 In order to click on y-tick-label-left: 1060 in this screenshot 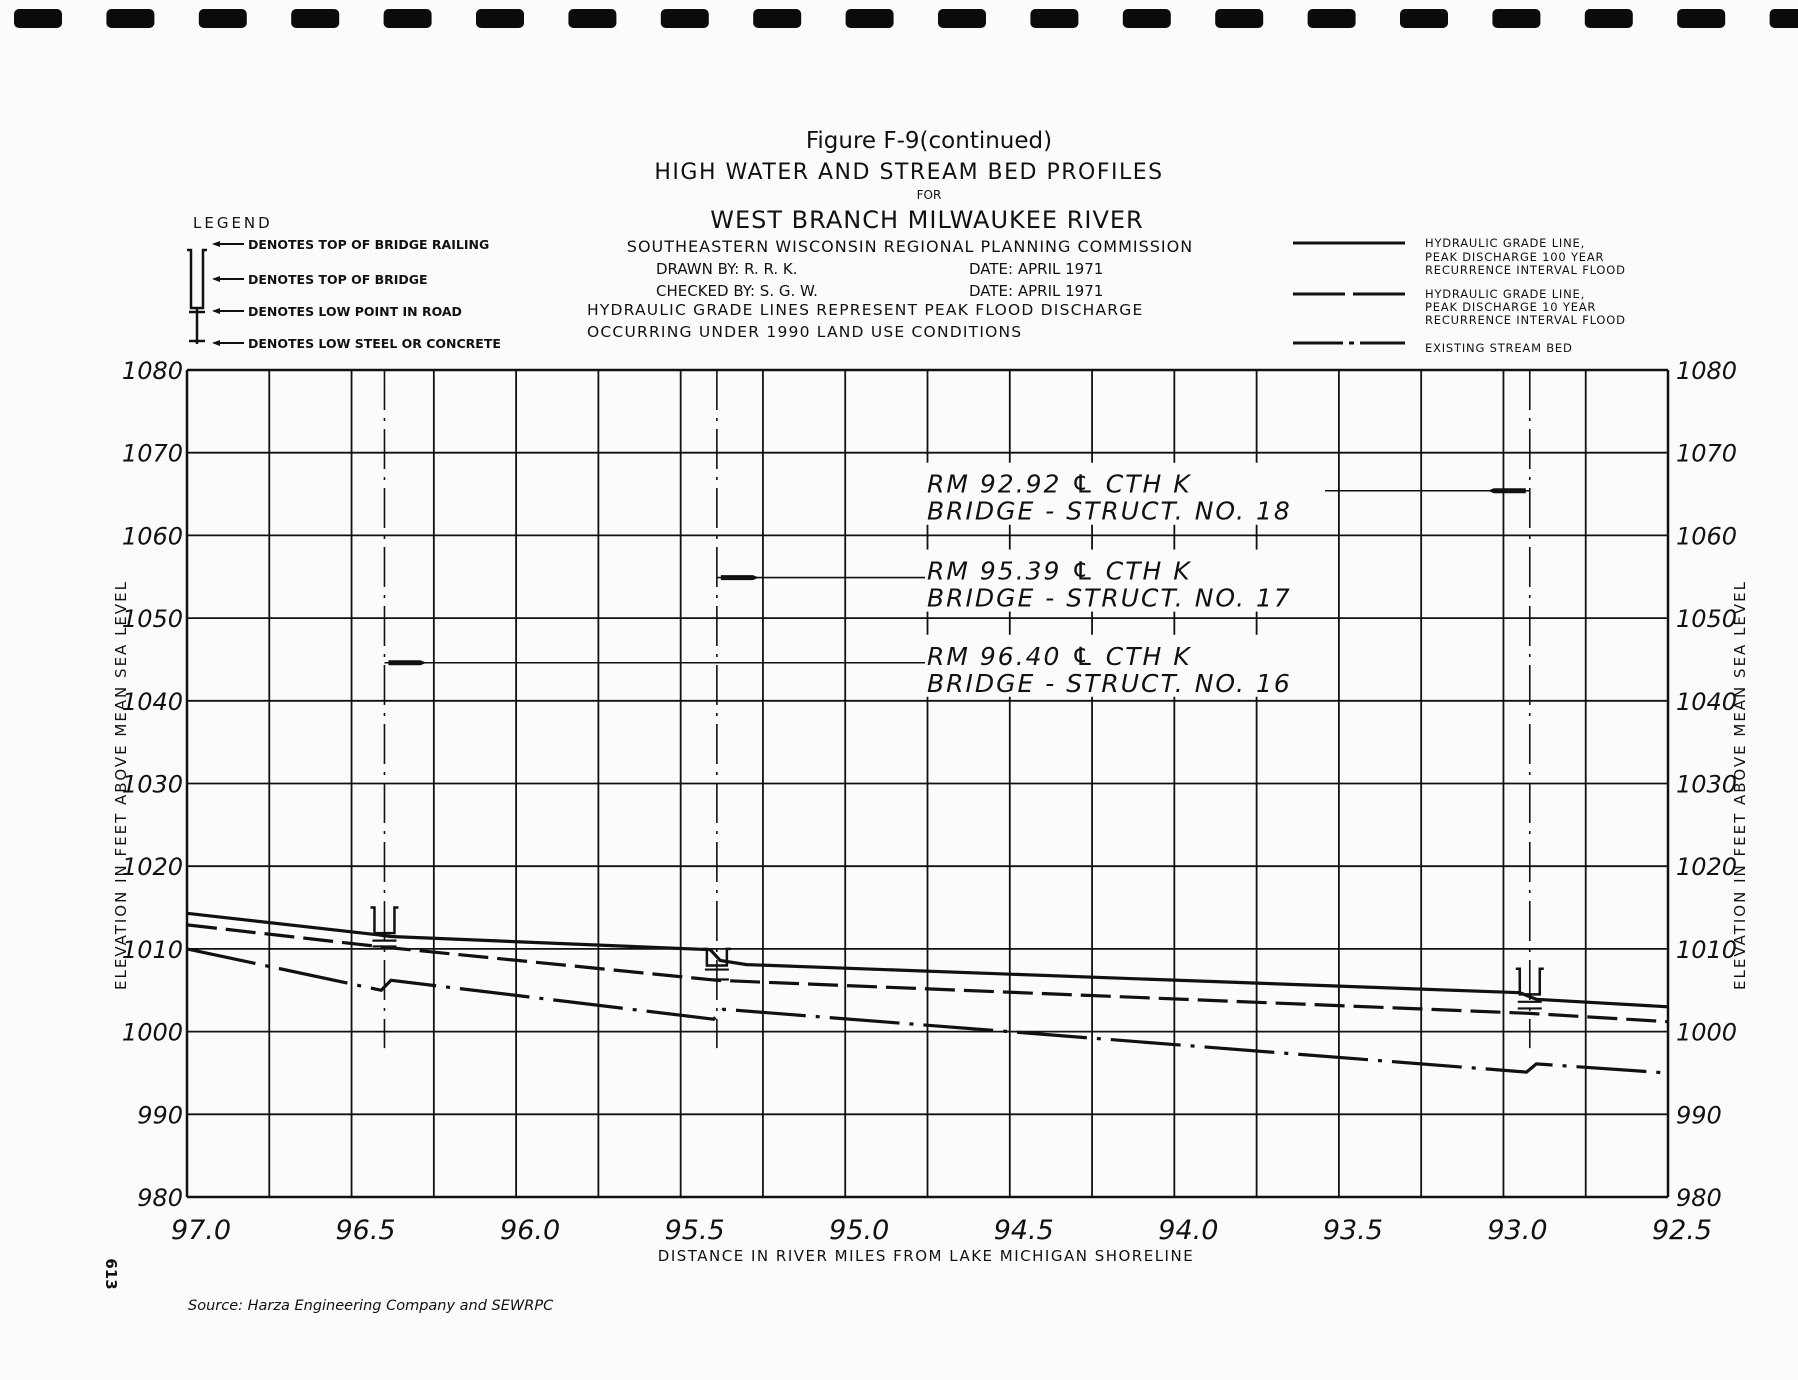, I will do `click(152, 536)`.